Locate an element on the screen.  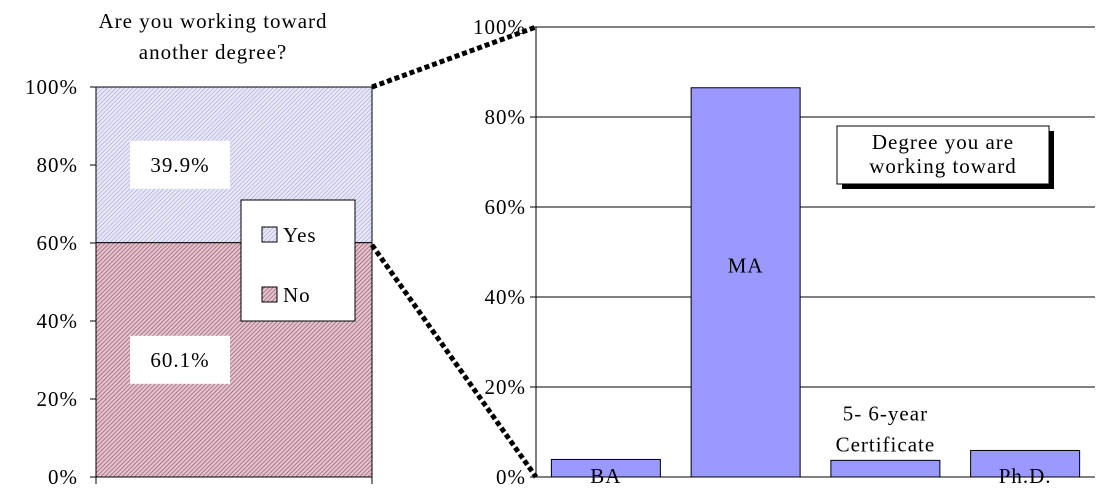
legend-swatch-yes is located at coordinates (269, 234).